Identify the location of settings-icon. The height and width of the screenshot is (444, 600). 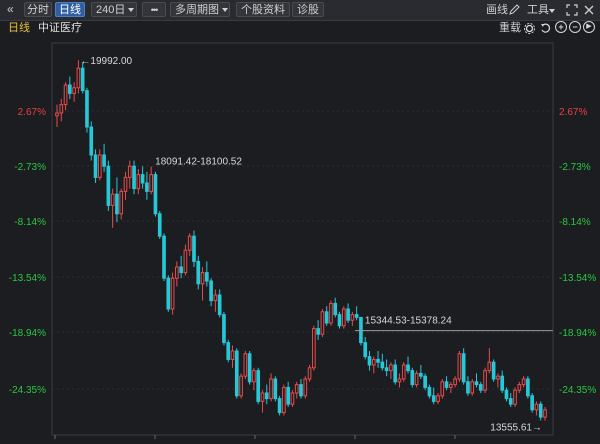
(529, 28).